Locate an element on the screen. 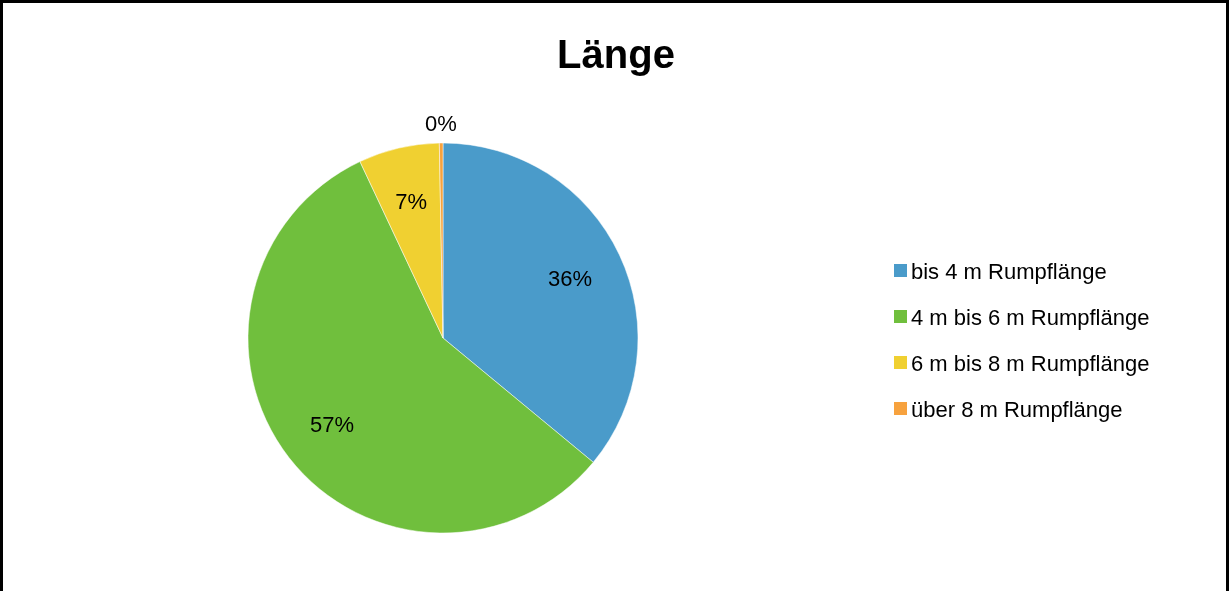  data-label: 0% is located at coordinates (441, 124).